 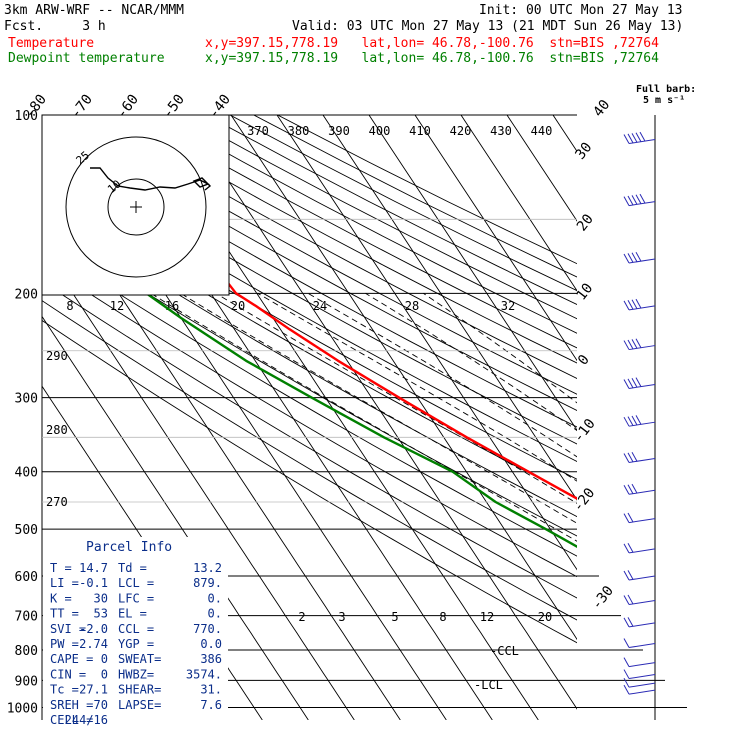 What do you see at coordinates (417, 387) in the screenshot?
I see `moist-adiabat-line` at bounding box center [417, 387].